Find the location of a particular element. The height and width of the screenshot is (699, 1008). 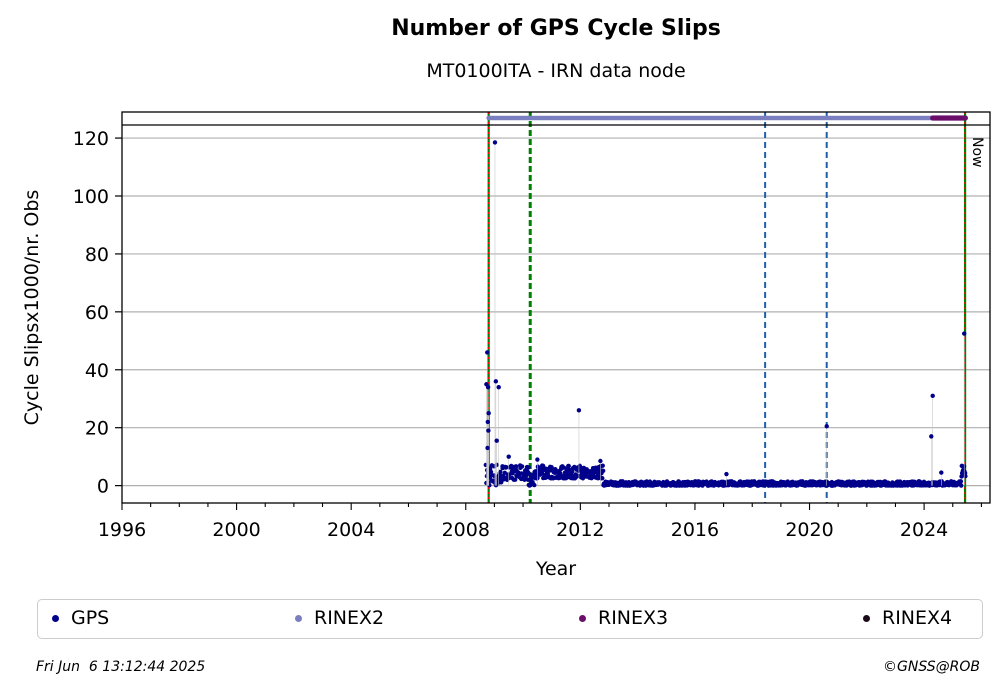

chart-title: Number of GPS Cycle Slips is located at coordinates (556, 28).